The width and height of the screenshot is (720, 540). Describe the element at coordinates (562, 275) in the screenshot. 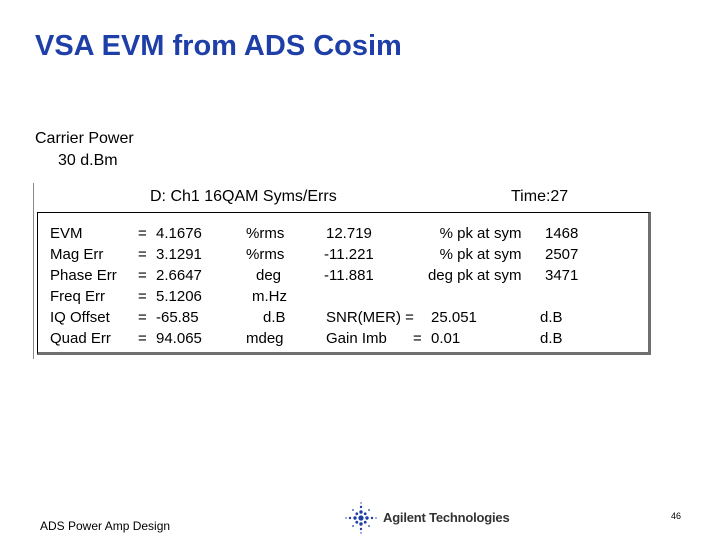

I see `row-sym-value: 3471` at that location.